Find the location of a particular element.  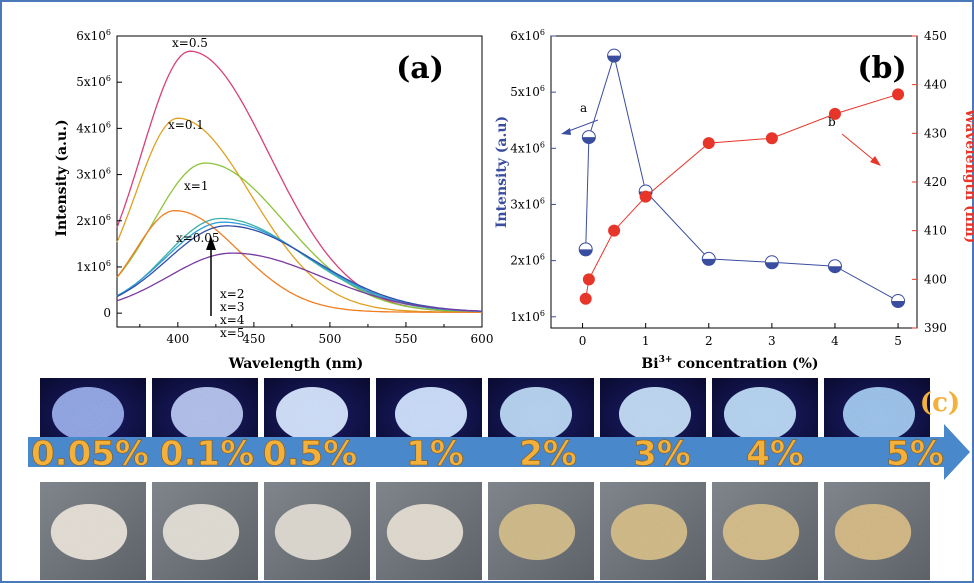

curve-label: x=1 is located at coordinates (196, 186).